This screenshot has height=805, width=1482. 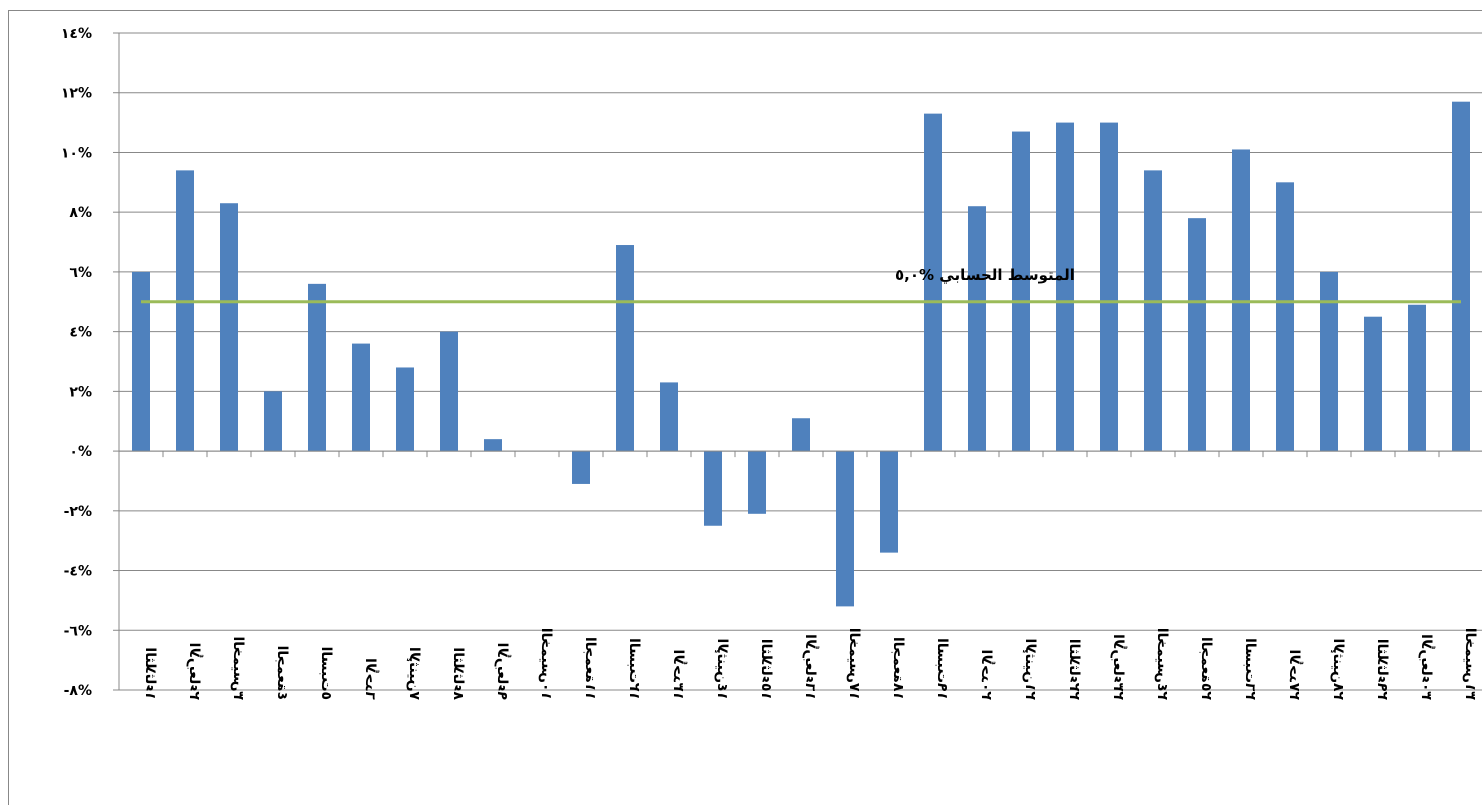 What do you see at coordinates (78, 572) in the screenshot?
I see `y-tick-label: -٤%` at bounding box center [78, 572].